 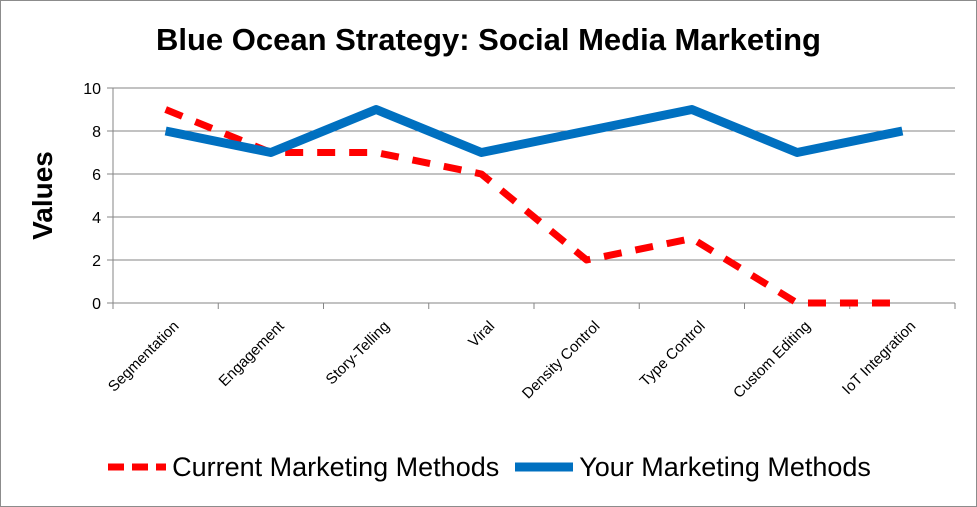 What do you see at coordinates (561, 360) in the screenshot?
I see `x-tick-label: Density Control` at bounding box center [561, 360].